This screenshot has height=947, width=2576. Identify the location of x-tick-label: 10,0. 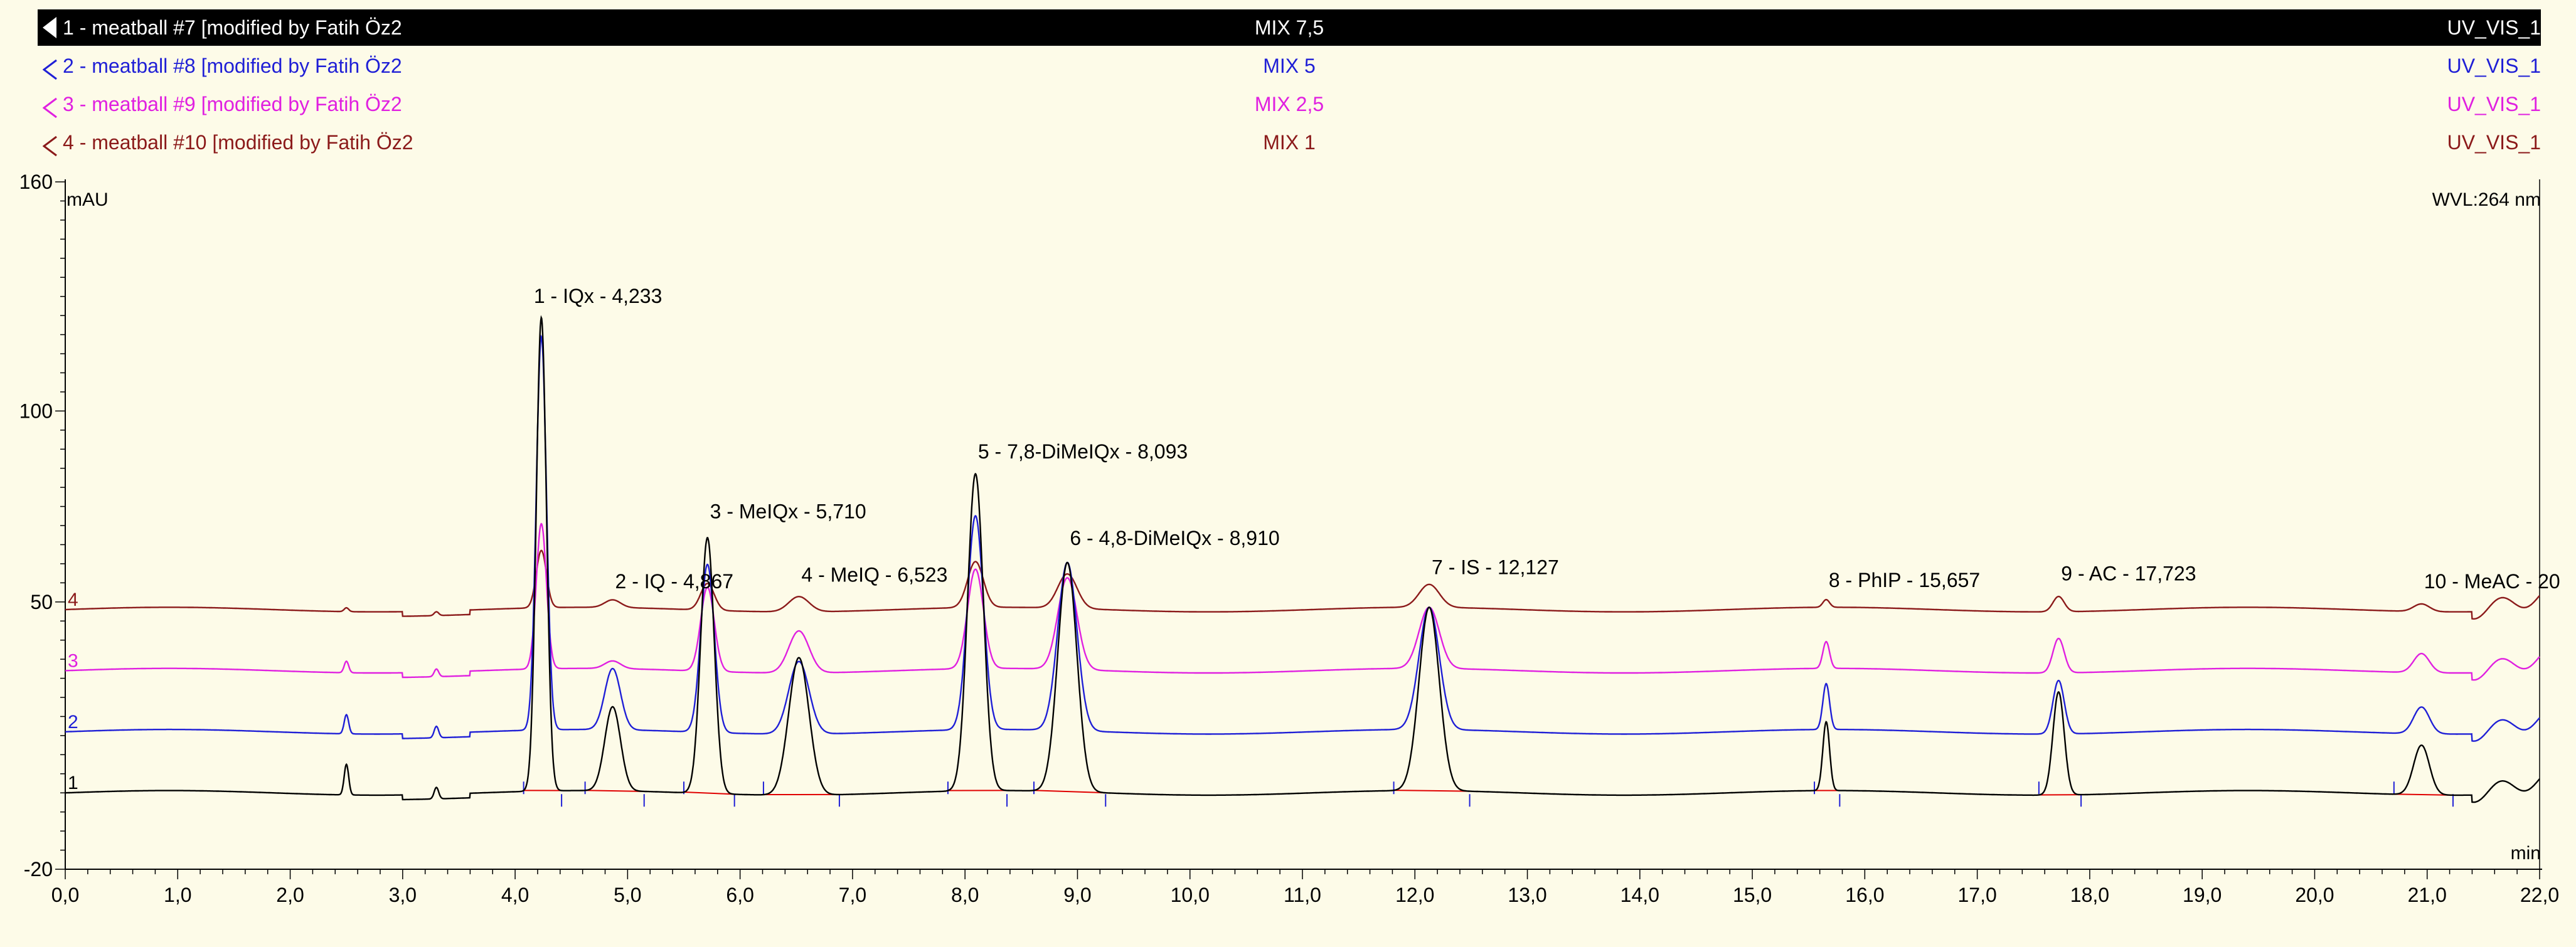
(1191, 895).